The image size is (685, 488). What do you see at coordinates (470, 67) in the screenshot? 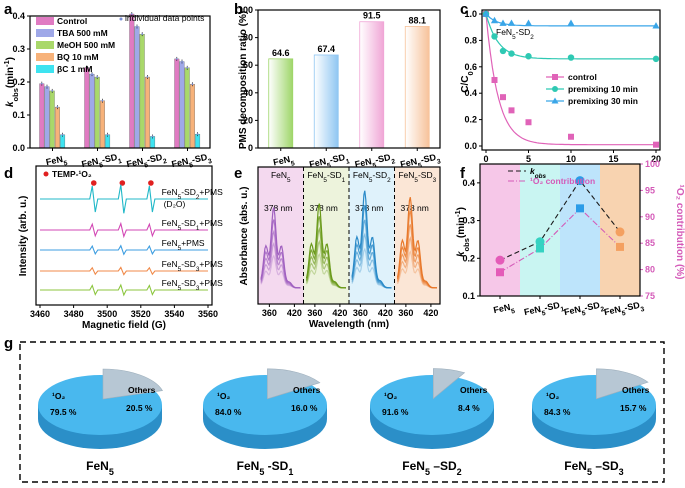
I see `y-tick-label: 0.6` at bounding box center [470, 67].